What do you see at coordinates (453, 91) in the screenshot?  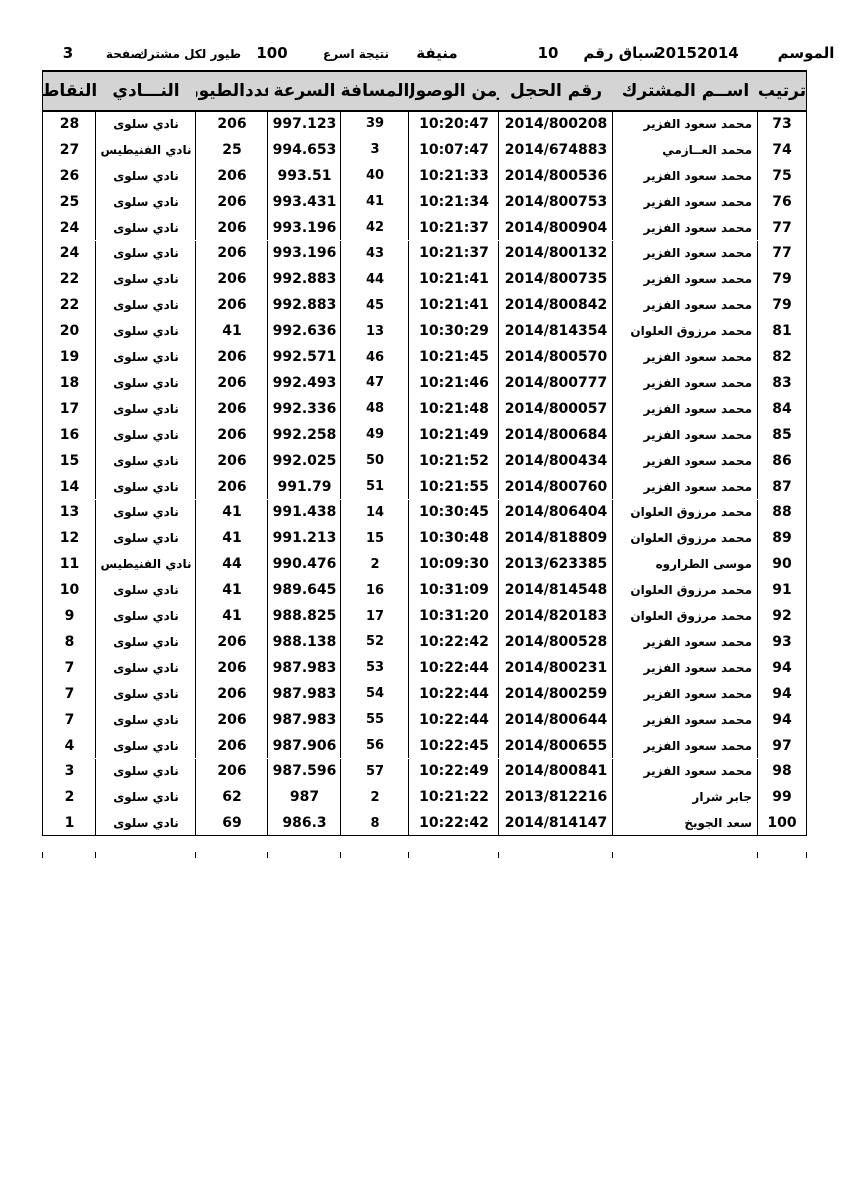 I see `column-header: زمن الوصول` at bounding box center [453, 91].